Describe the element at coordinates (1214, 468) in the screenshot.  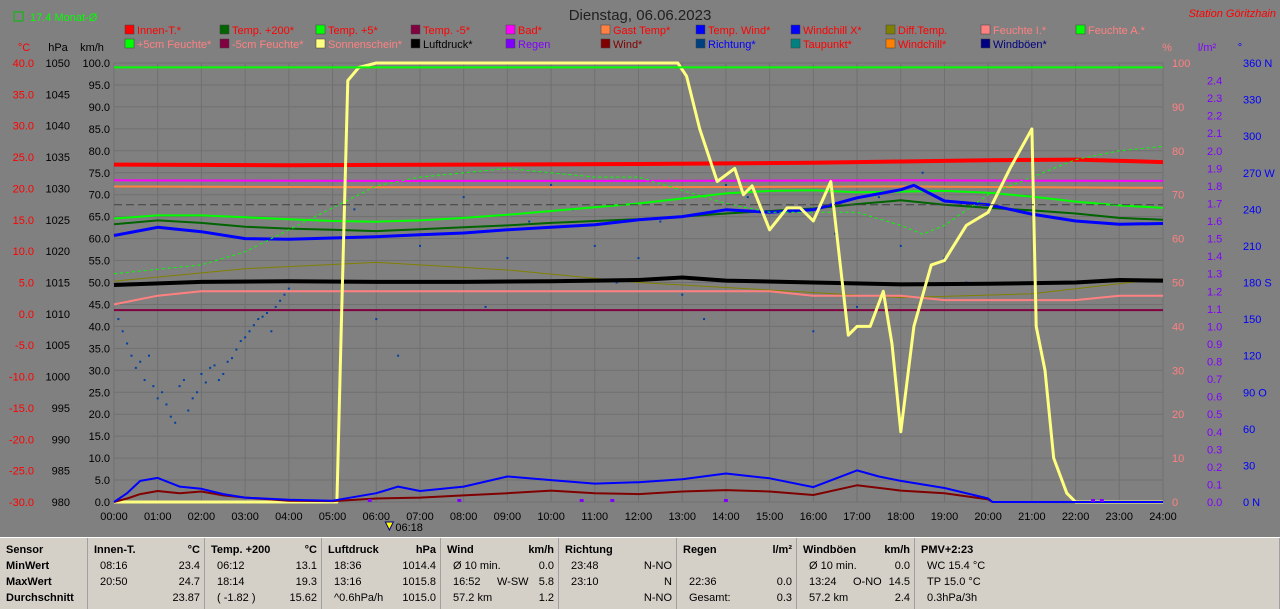
I see `axis-tick-label-rain: 0.2` at that location.